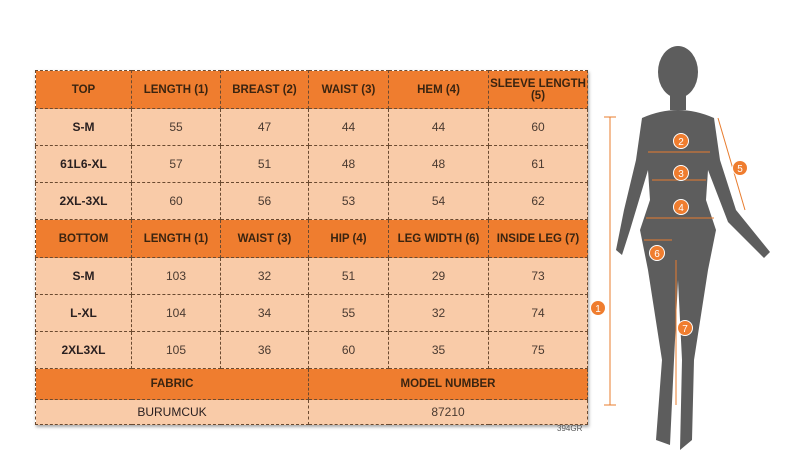 This screenshot has width=800, height=463. Describe the element at coordinates (538, 201) in the screenshot. I see `table-cell: 62` at that location.